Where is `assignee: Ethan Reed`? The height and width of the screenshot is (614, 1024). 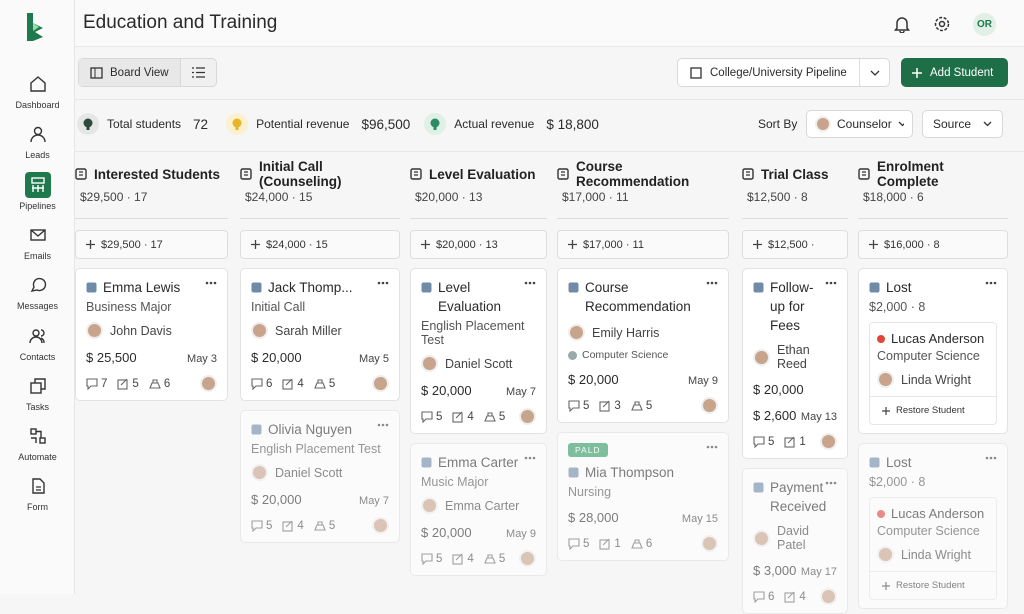 assignee: Ethan Reed is located at coordinates (795, 357).